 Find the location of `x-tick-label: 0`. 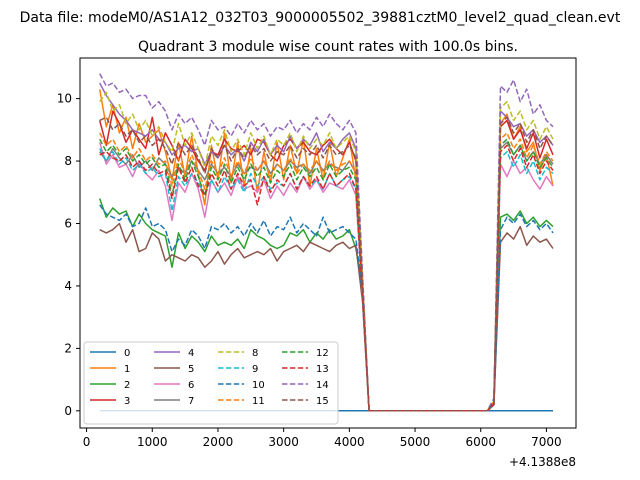

x-tick-label: 0 is located at coordinates (87, 442).